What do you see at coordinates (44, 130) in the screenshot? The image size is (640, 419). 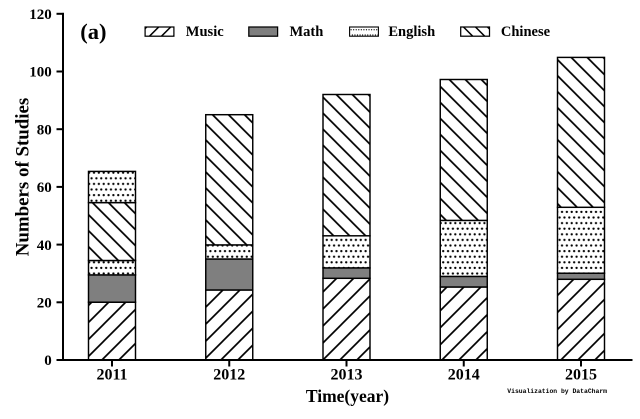 I see `svg-text: 80` at bounding box center [44, 130].